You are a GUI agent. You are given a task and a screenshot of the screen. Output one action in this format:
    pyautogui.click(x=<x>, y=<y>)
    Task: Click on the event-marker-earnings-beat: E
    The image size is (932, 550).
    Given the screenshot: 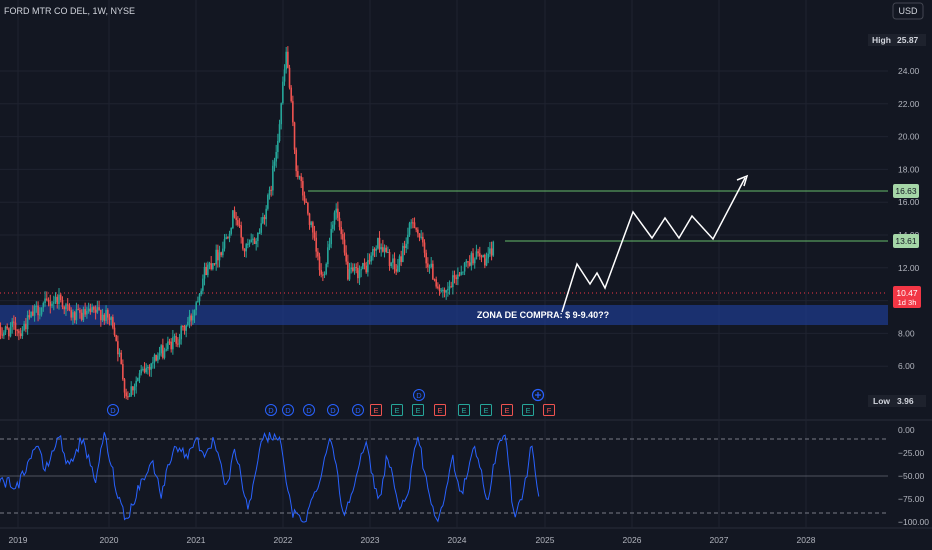 What is the action you would take?
    pyautogui.click(x=486, y=410)
    